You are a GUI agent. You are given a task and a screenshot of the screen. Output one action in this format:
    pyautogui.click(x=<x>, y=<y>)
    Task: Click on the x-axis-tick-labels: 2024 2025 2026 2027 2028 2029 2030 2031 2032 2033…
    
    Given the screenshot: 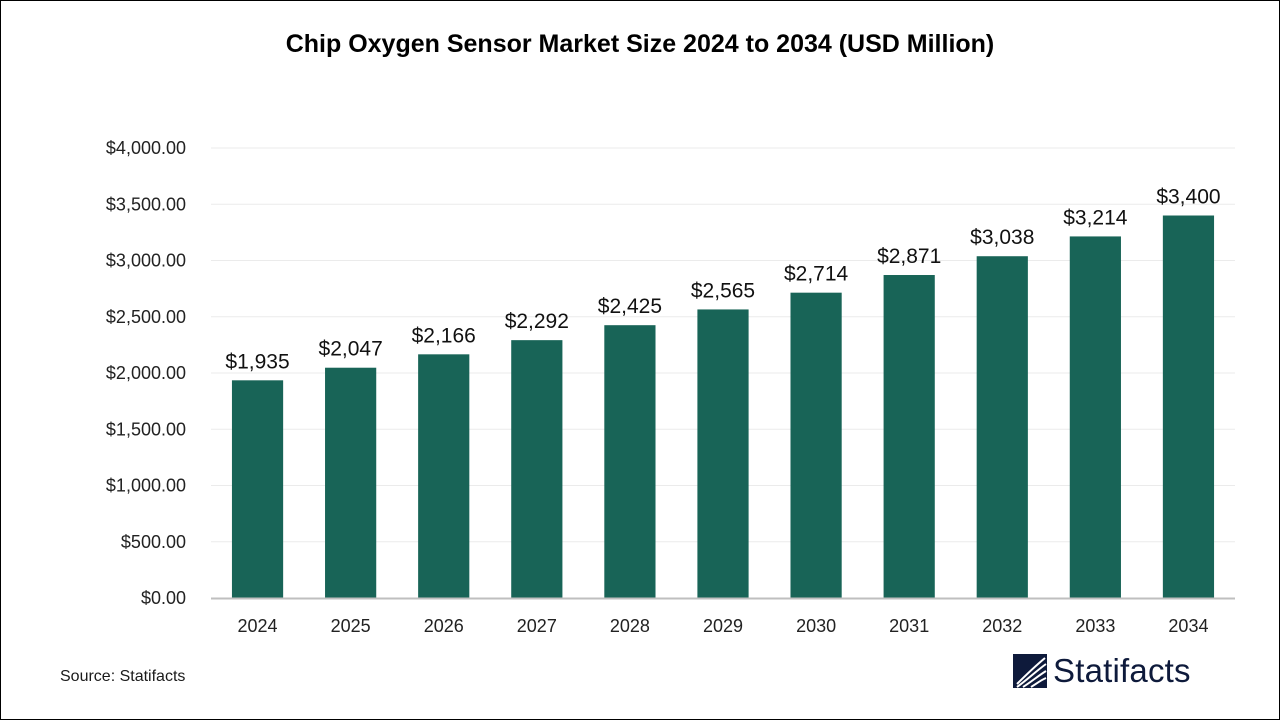 What is the action you would take?
    pyautogui.click(x=723, y=626)
    